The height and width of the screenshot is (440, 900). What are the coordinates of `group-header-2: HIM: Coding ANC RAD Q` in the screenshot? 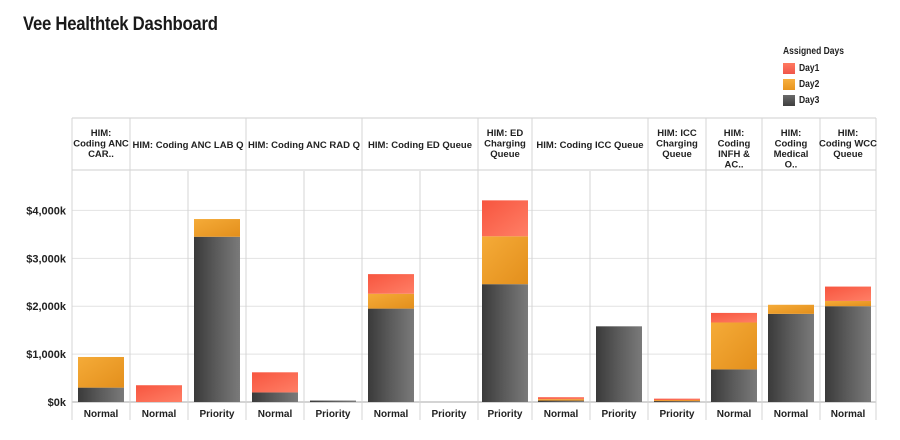 It's located at (304, 145).